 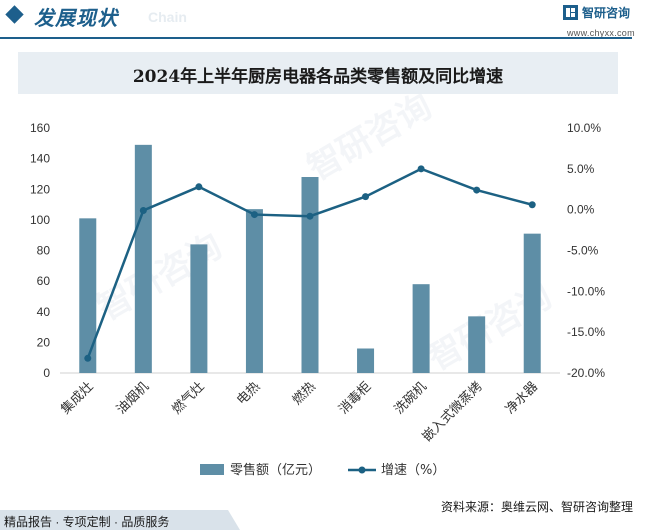 I want to click on logo-mark-icon, so click(x=570, y=12).